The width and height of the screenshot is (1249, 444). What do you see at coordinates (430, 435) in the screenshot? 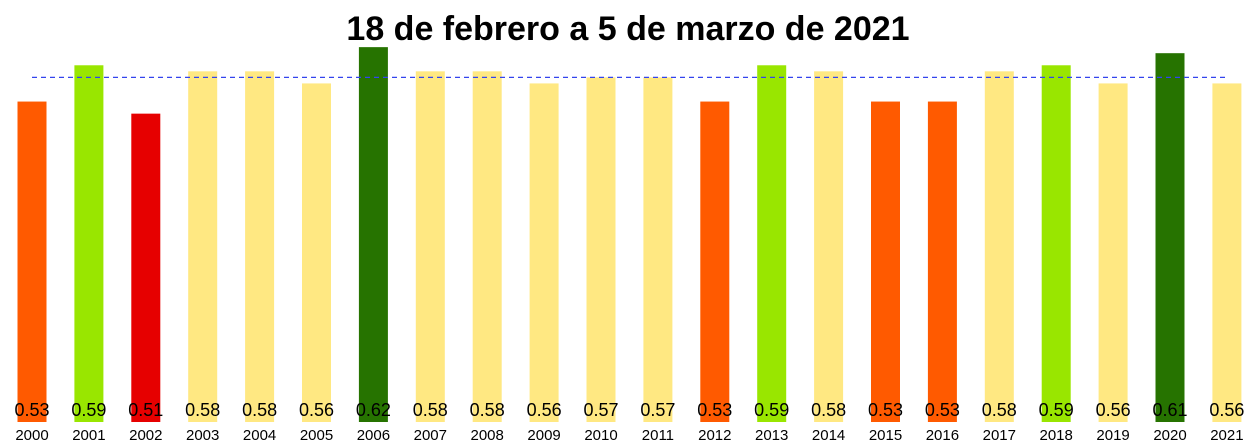
I see `x-tick-label: 2007` at bounding box center [430, 435].